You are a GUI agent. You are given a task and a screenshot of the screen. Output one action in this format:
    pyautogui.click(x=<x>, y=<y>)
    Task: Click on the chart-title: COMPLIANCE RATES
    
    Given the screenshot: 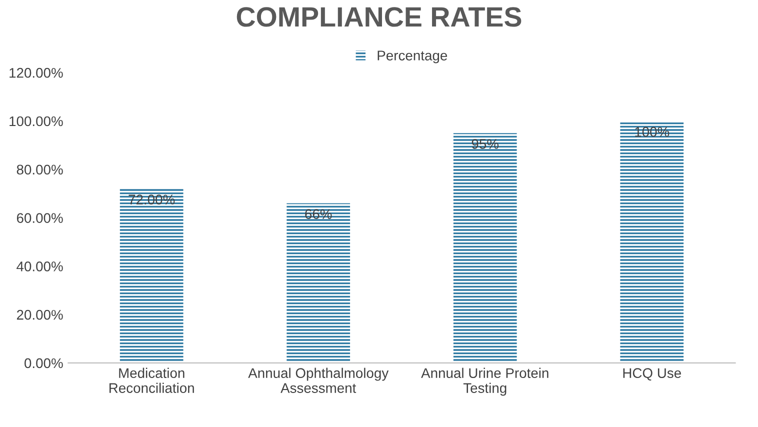 What is the action you would take?
    pyautogui.click(x=379, y=17)
    